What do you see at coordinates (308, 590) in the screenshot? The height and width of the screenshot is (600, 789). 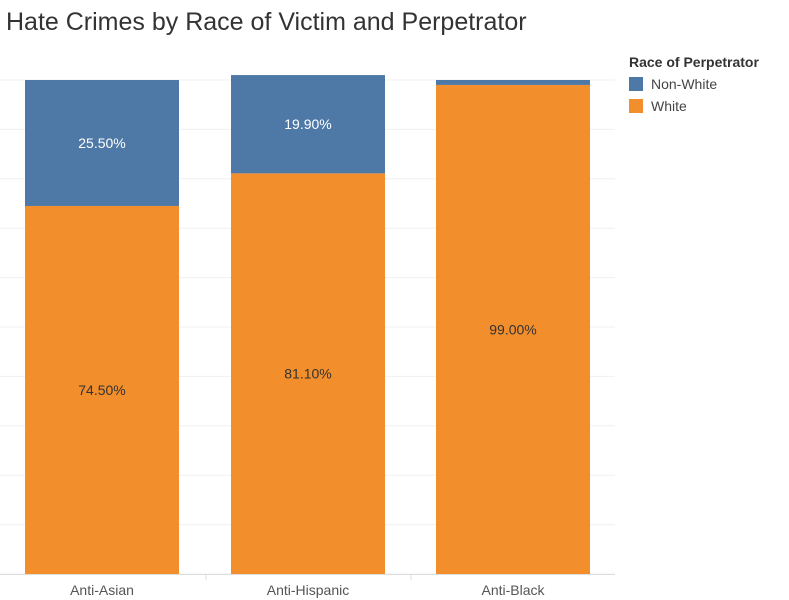 I see `x-tick-label-anti-hispanic: Anti-Hispanic` at bounding box center [308, 590].